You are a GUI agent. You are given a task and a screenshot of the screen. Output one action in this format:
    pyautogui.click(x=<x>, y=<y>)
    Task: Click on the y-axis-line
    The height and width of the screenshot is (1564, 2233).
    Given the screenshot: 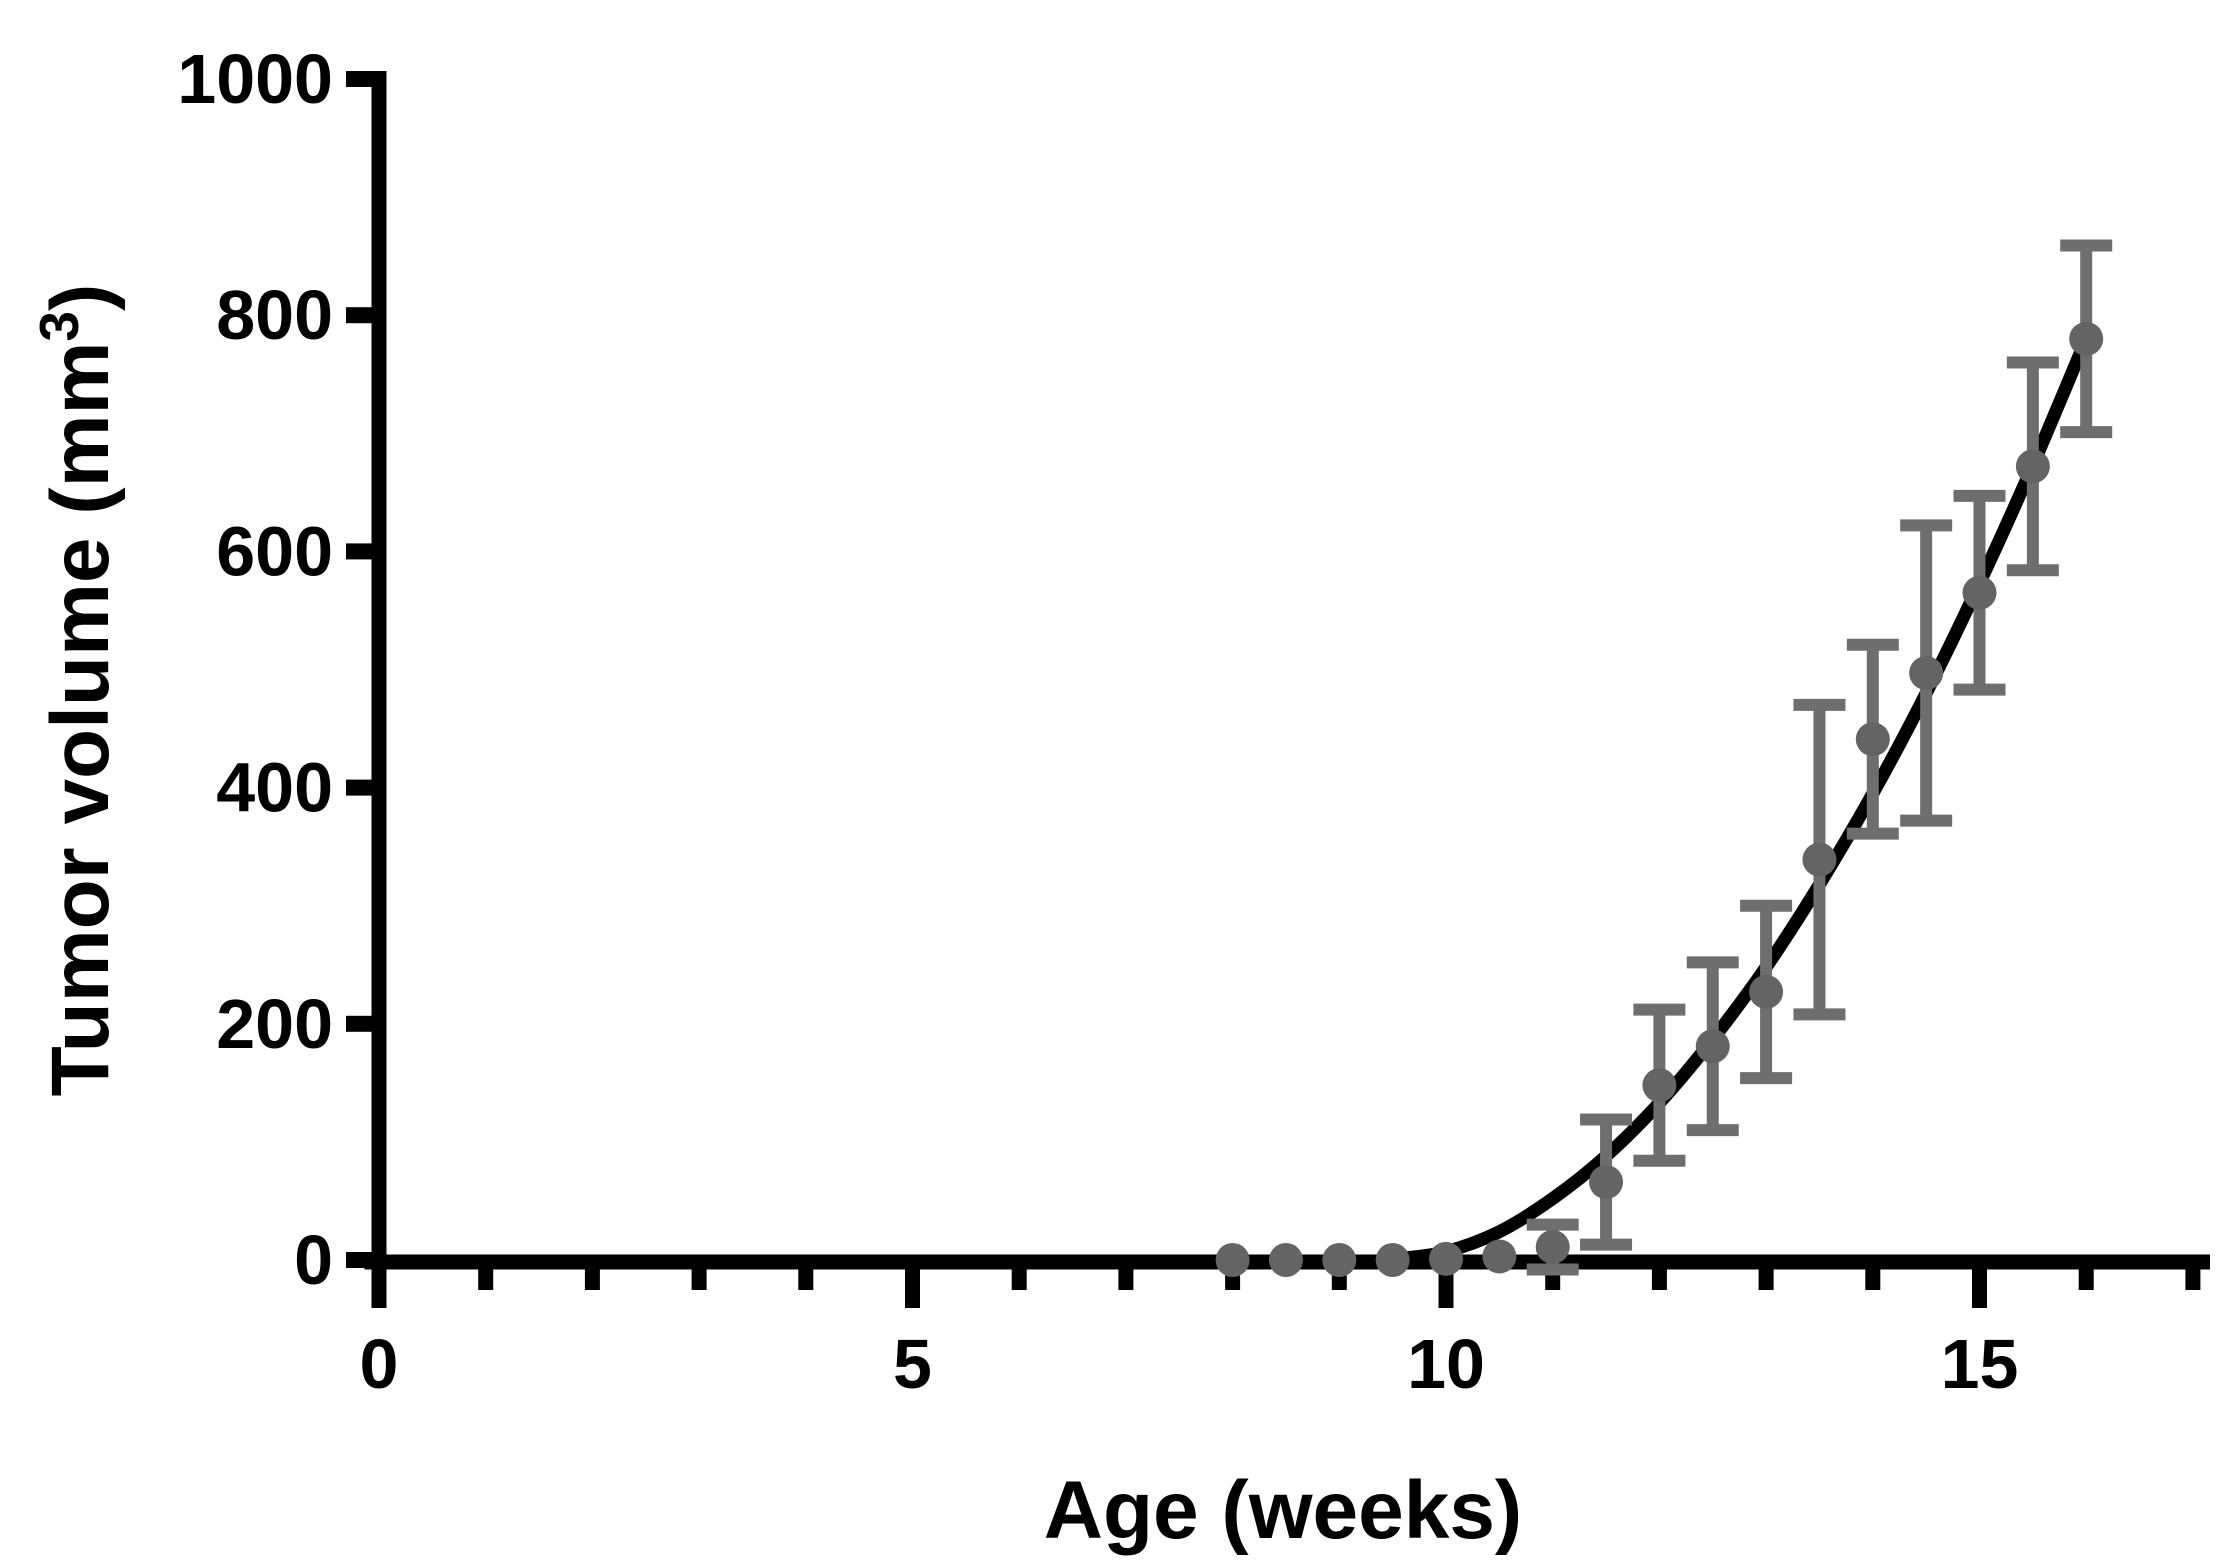 What is the action you would take?
    pyautogui.click(x=379, y=670)
    